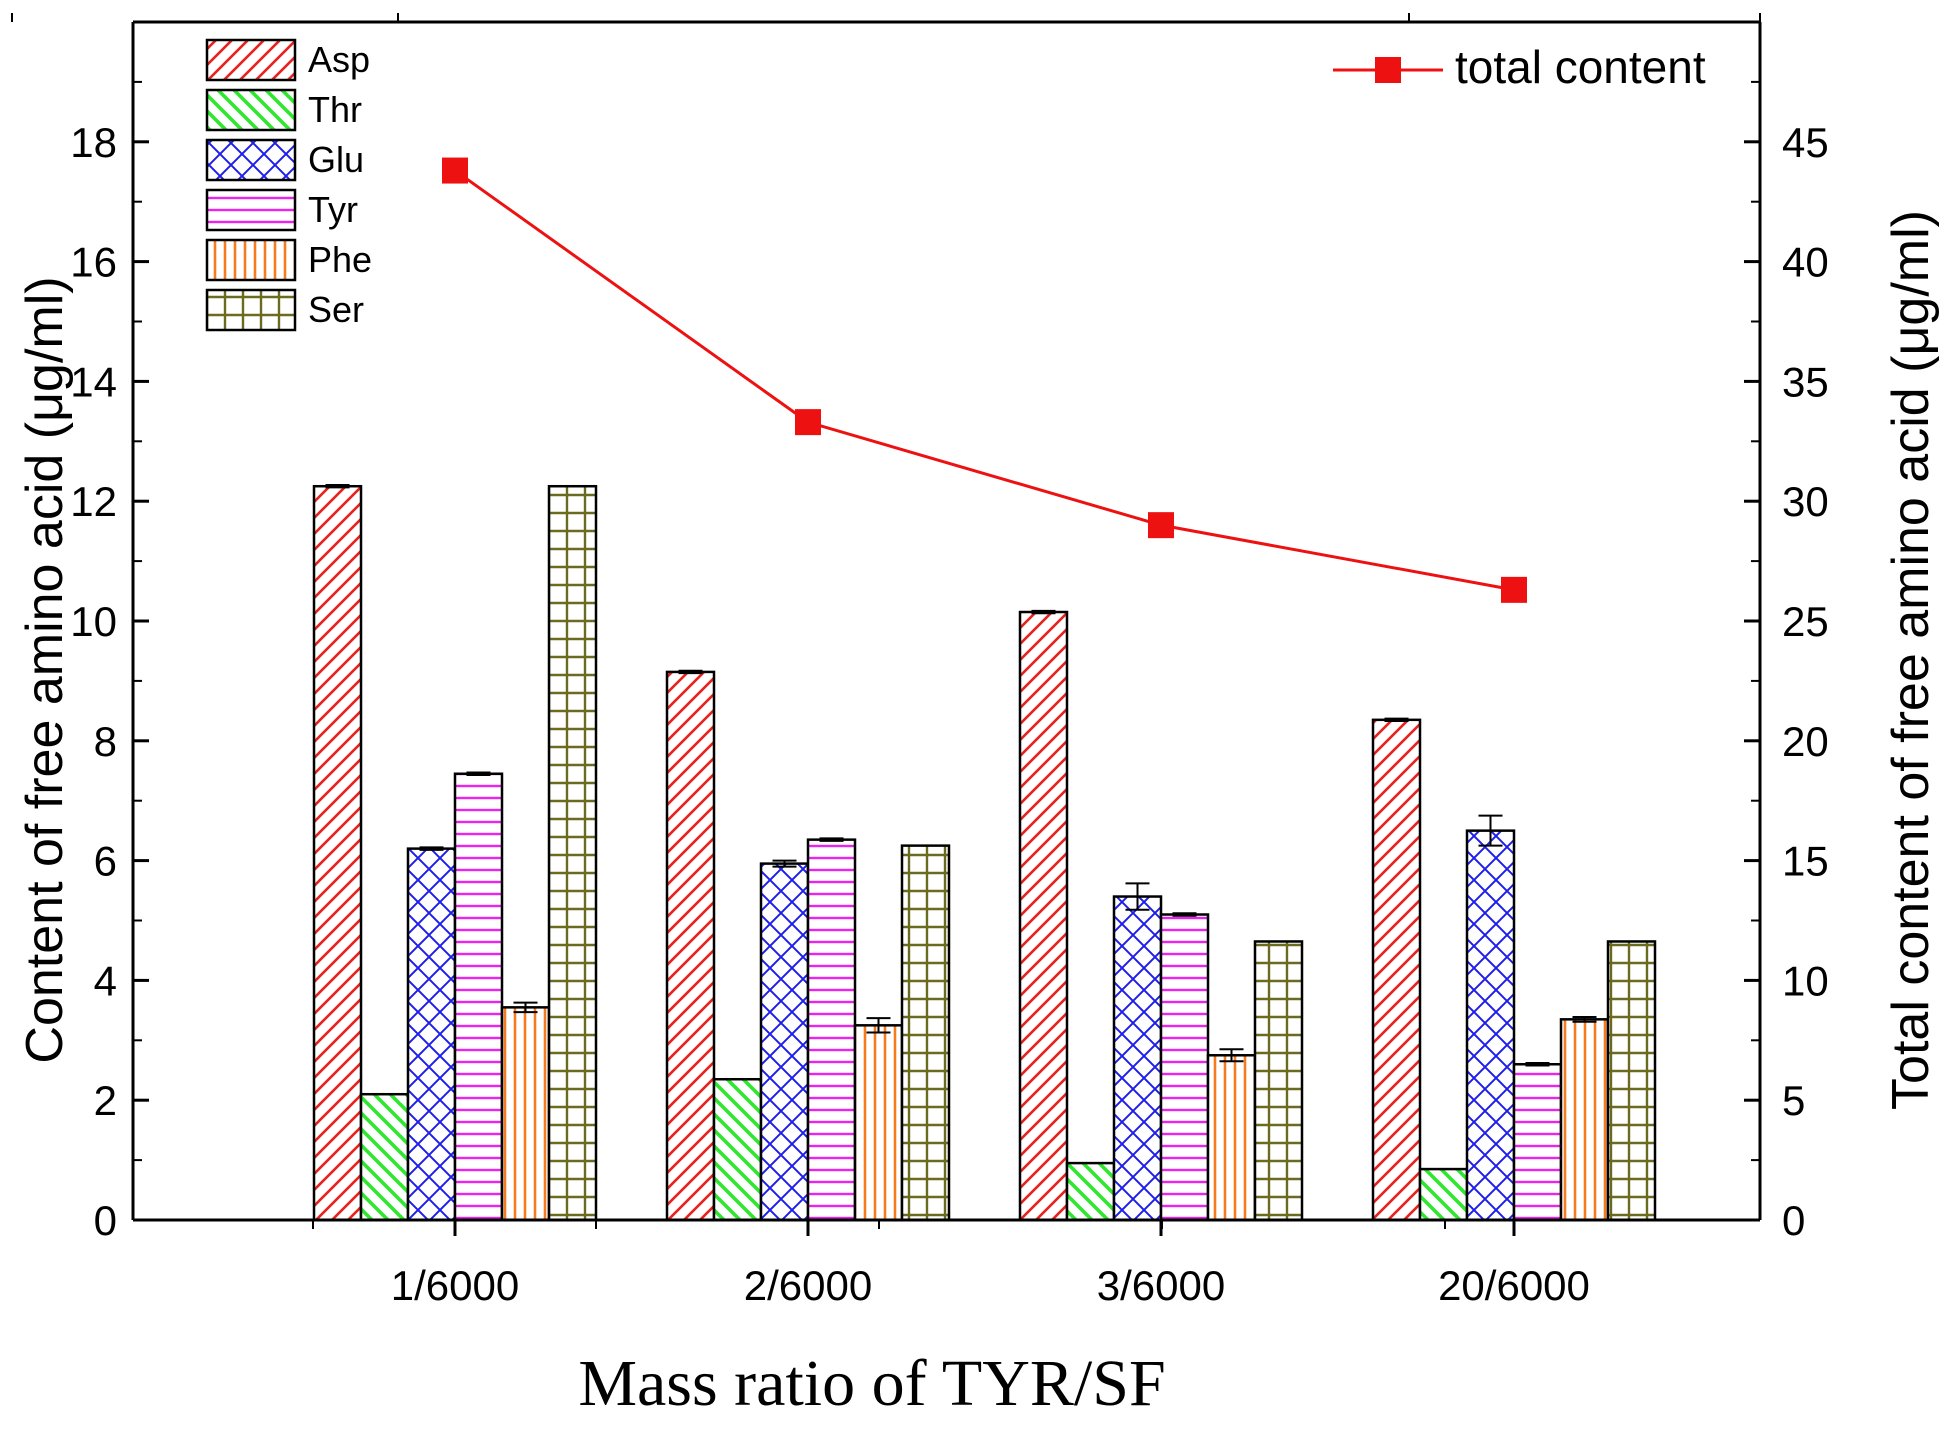 The width and height of the screenshot is (1960, 1437). What do you see at coordinates (333, 209) in the screenshot?
I see `legend-label: Tyr` at bounding box center [333, 209].